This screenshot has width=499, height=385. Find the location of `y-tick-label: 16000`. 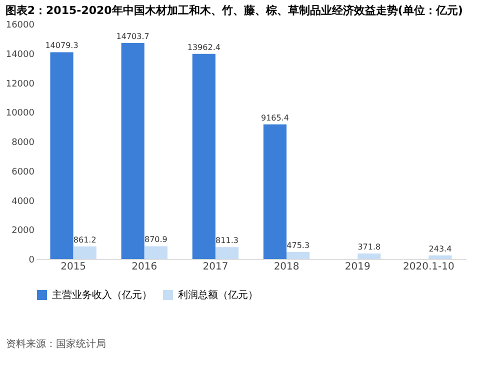

y-tick-label: 16000 is located at coordinates (20, 25).